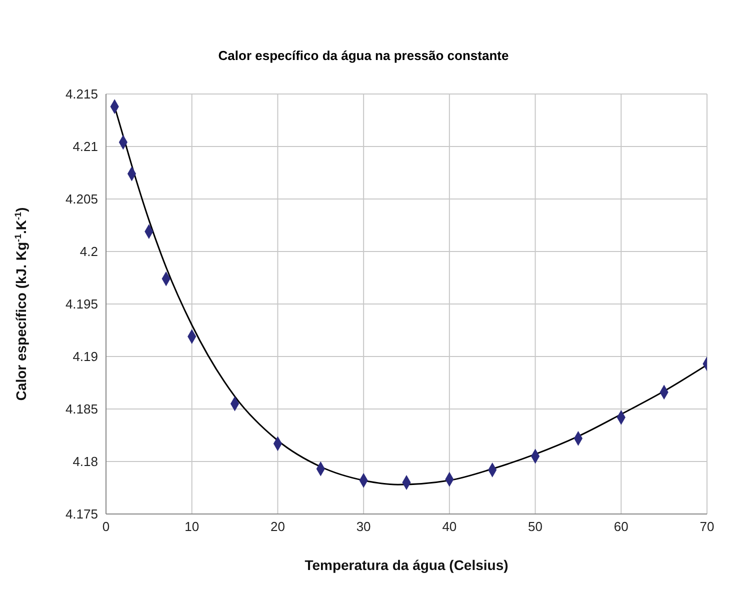 Image resolution: width=729 pixels, height=594 pixels. Describe the element at coordinates (707, 526) in the screenshot. I see `x-tick-label: 70` at that location.